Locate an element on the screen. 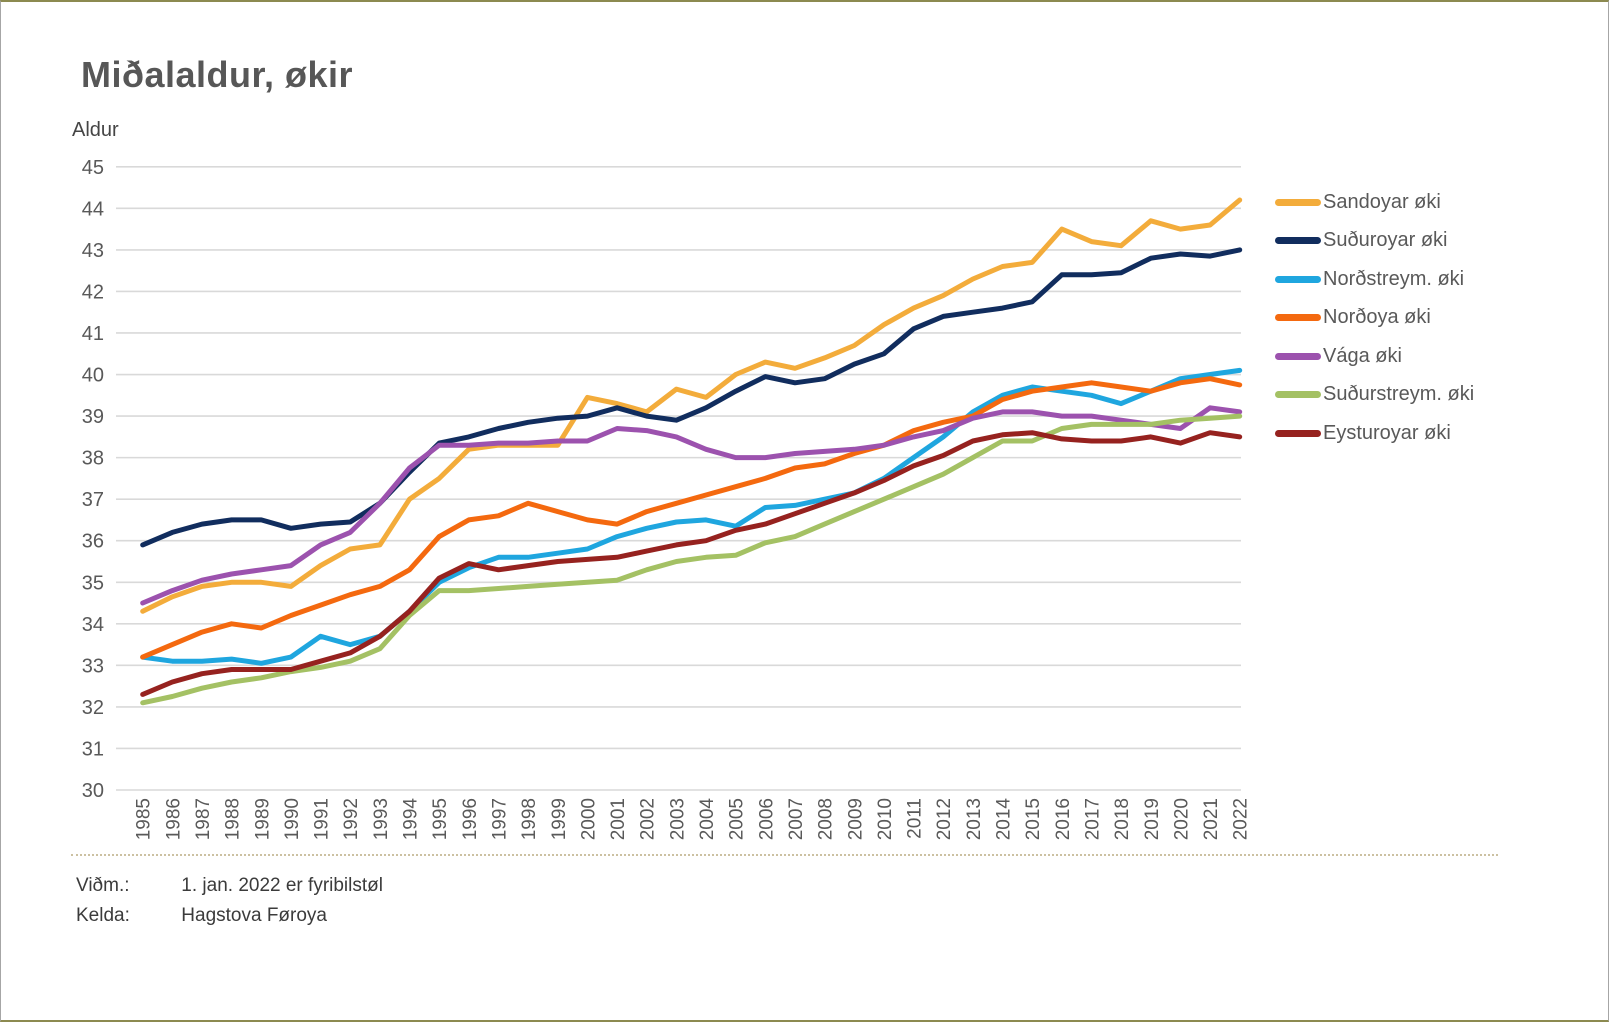  x-tick-label-2016: 2016 is located at coordinates (1063, 819).